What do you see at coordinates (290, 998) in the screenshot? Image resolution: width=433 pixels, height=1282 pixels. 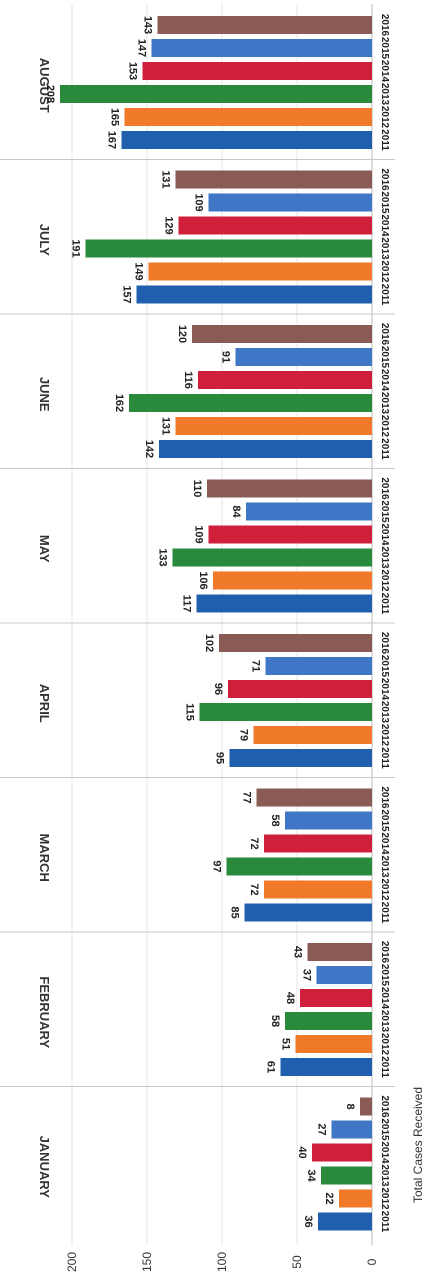 I see `data-label: 48` at bounding box center [290, 998].